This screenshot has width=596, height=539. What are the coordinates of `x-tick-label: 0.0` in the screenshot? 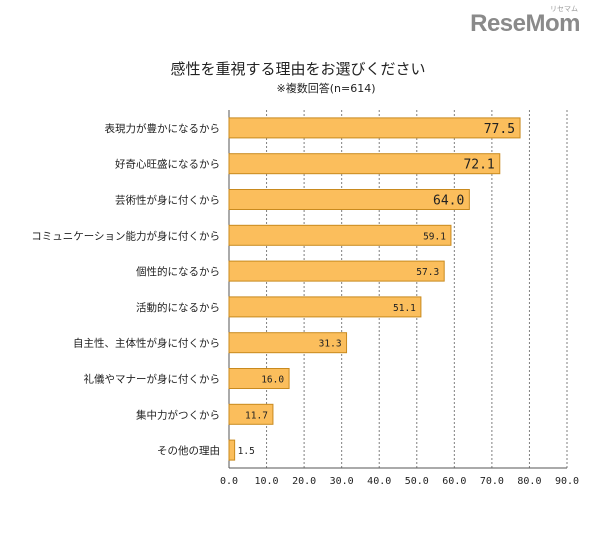 It's located at (229, 481).